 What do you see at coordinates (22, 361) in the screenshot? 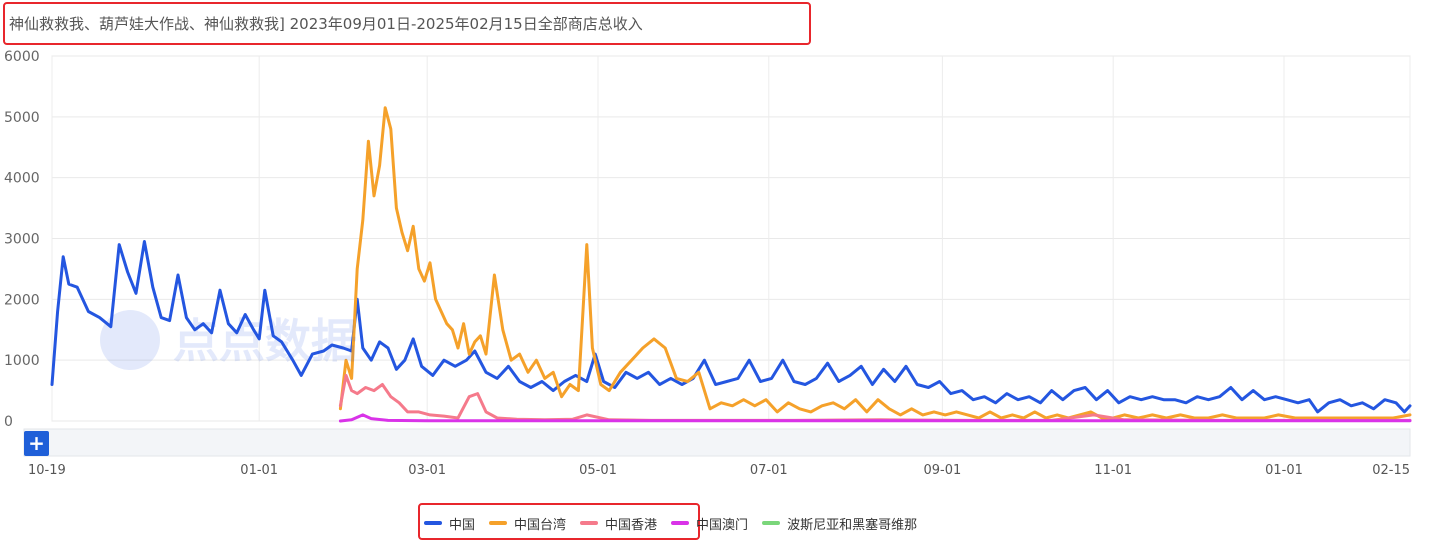
I see `y-tick-label: 1000` at bounding box center [22, 361].